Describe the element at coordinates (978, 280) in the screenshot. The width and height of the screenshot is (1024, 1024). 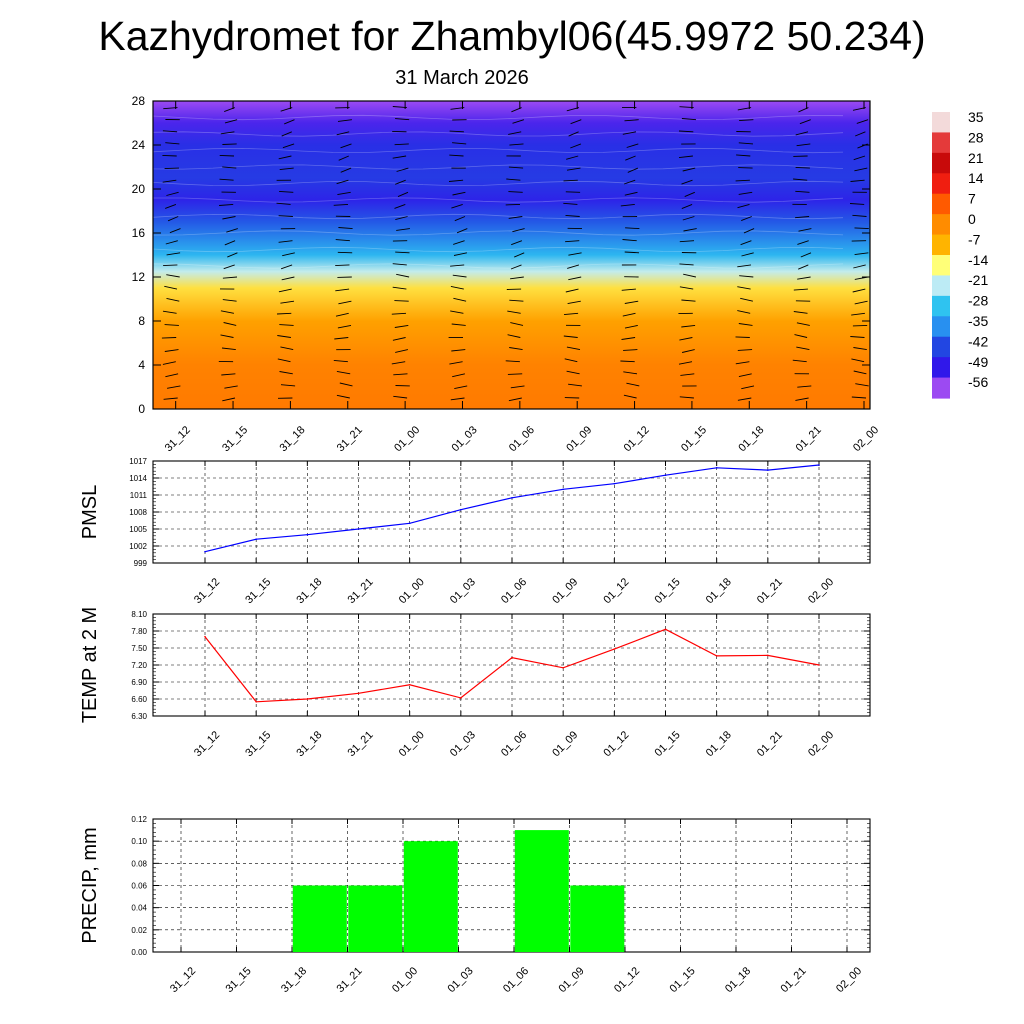
I see `colorbar-label: -21` at that location.